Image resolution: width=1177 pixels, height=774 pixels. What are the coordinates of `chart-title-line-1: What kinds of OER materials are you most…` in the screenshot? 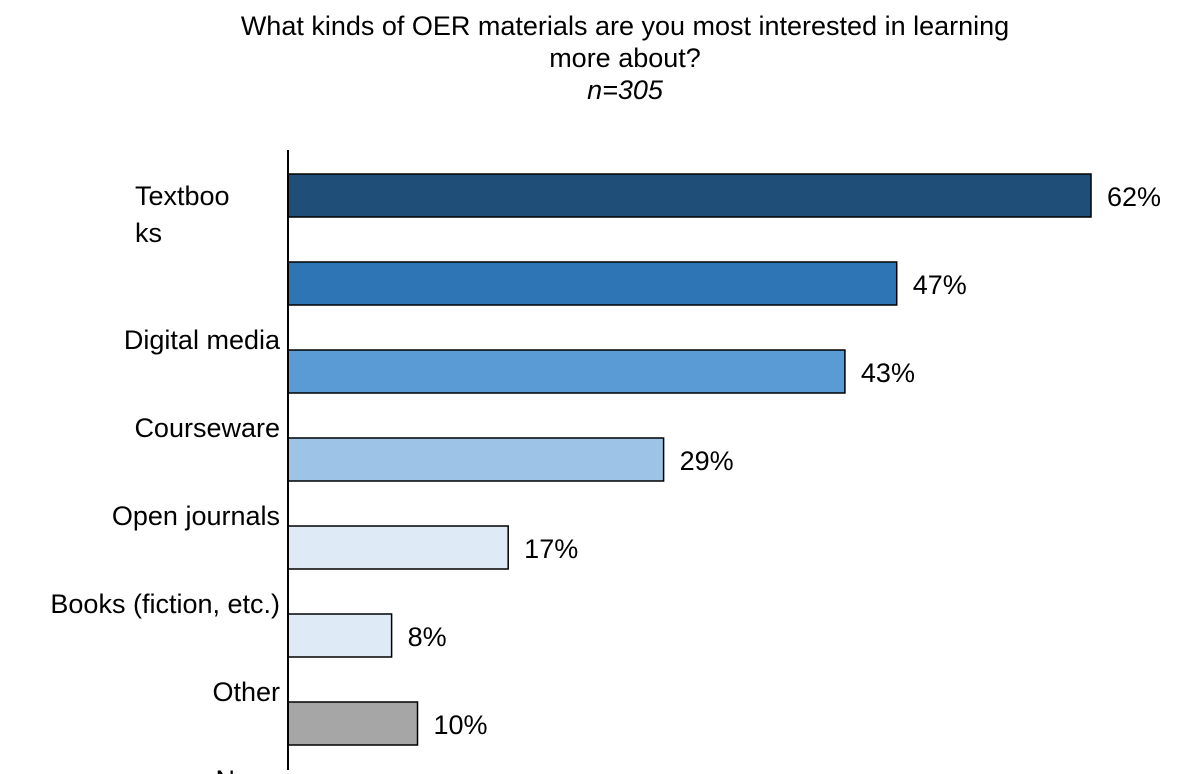 It's located at (625, 26).